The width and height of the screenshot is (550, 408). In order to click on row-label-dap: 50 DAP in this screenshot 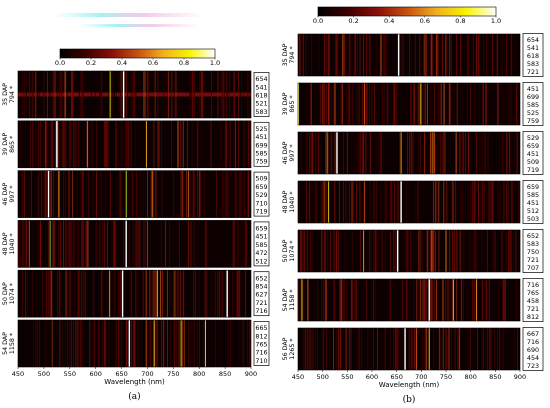, I will do `click(285, 250)`.